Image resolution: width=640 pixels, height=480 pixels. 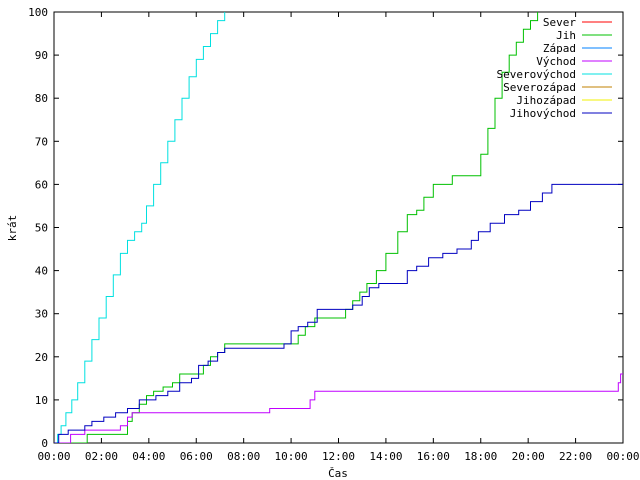 I want to click on y-tick-label: 50, so click(x=41, y=228).